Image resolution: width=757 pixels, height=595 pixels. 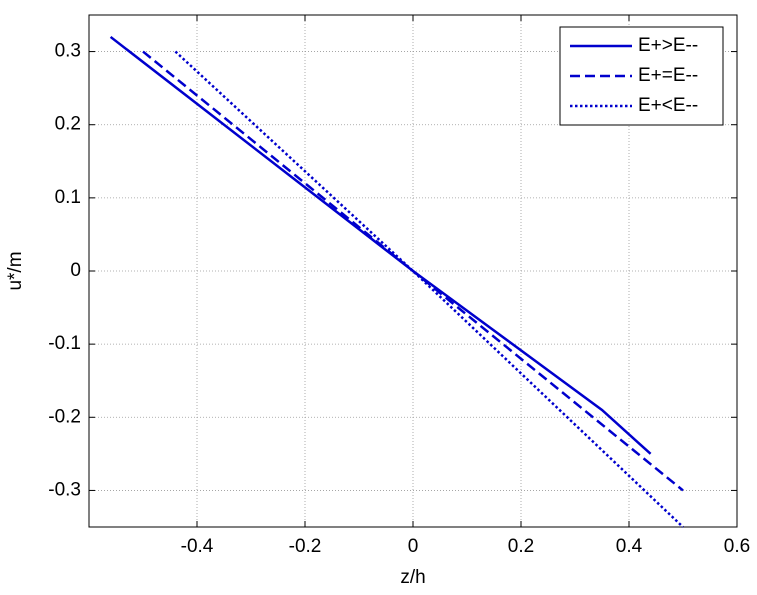 What do you see at coordinates (68, 197) in the screenshot?
I see `y-tick-label: 0.1` at bounding box center [68, 197].